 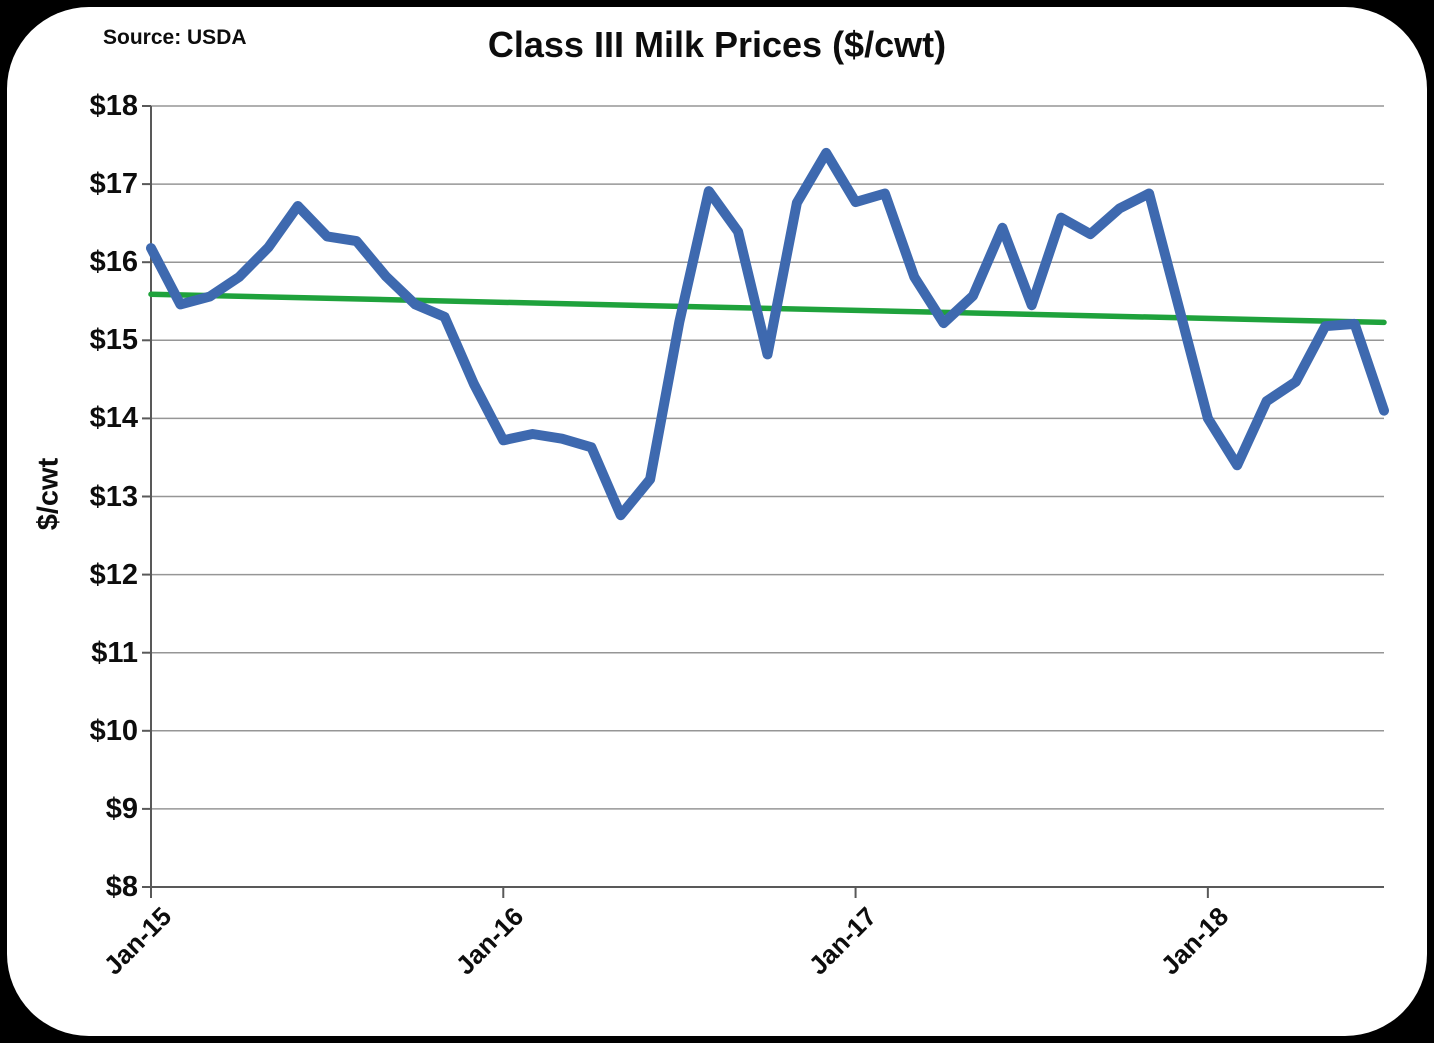 I want to click on source-note: Source: USDA, so click(x=175, y=37).